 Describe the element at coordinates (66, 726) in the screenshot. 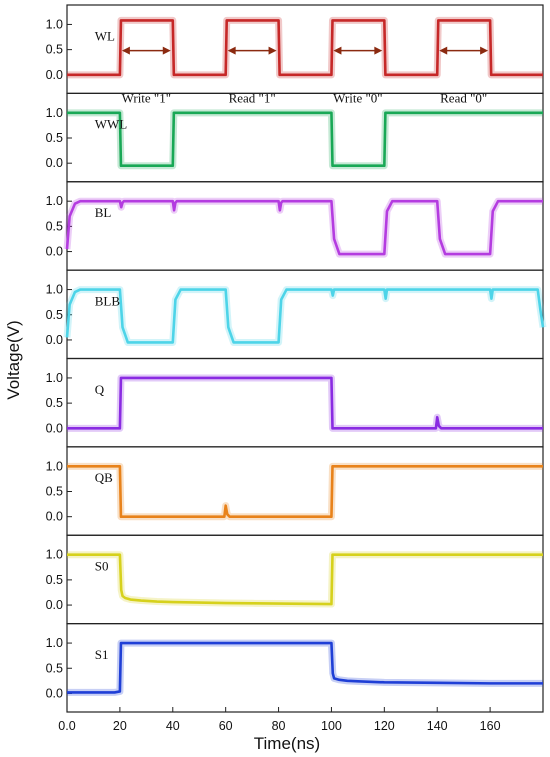

I see `x-tick-label: 0.0` at that location.